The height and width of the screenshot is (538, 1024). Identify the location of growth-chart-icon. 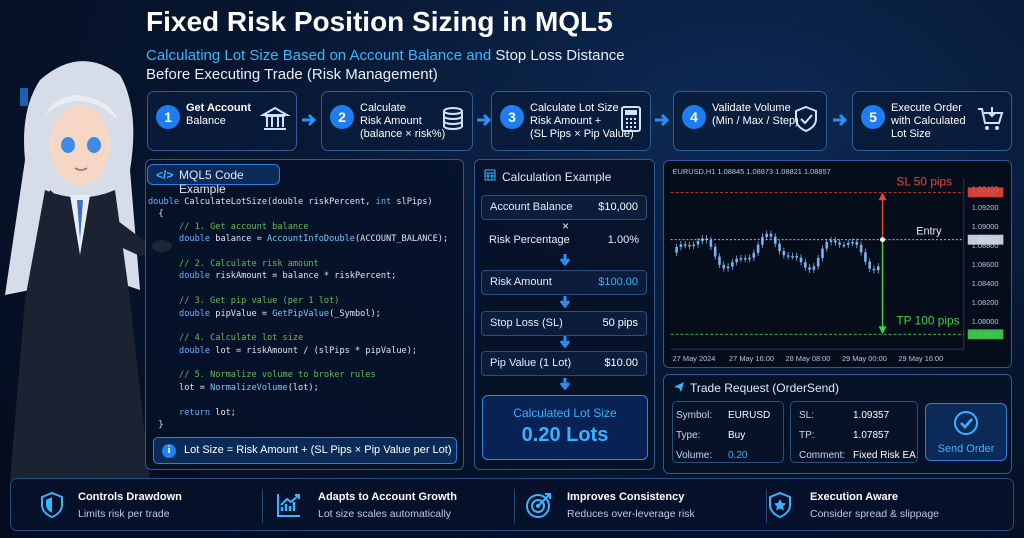
(288, 505).